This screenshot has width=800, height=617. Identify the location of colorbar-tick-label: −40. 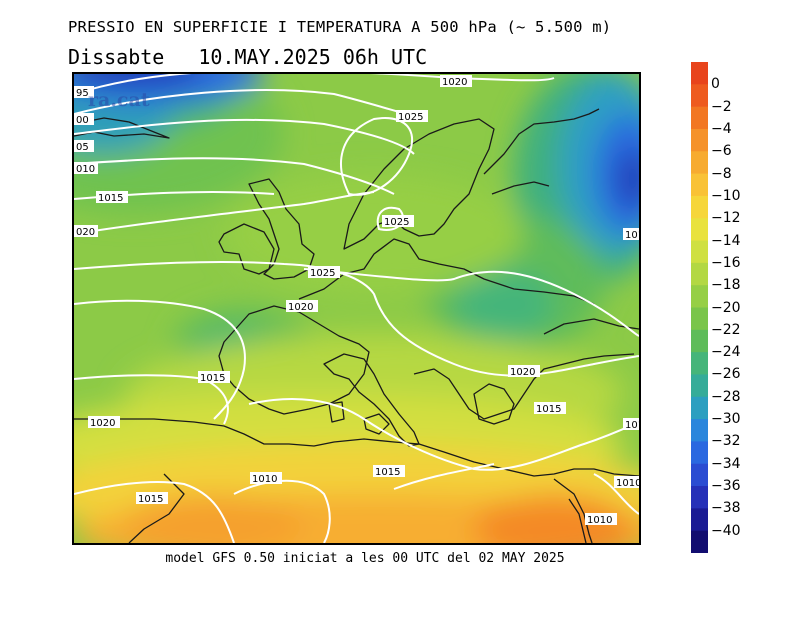
(726, 530).